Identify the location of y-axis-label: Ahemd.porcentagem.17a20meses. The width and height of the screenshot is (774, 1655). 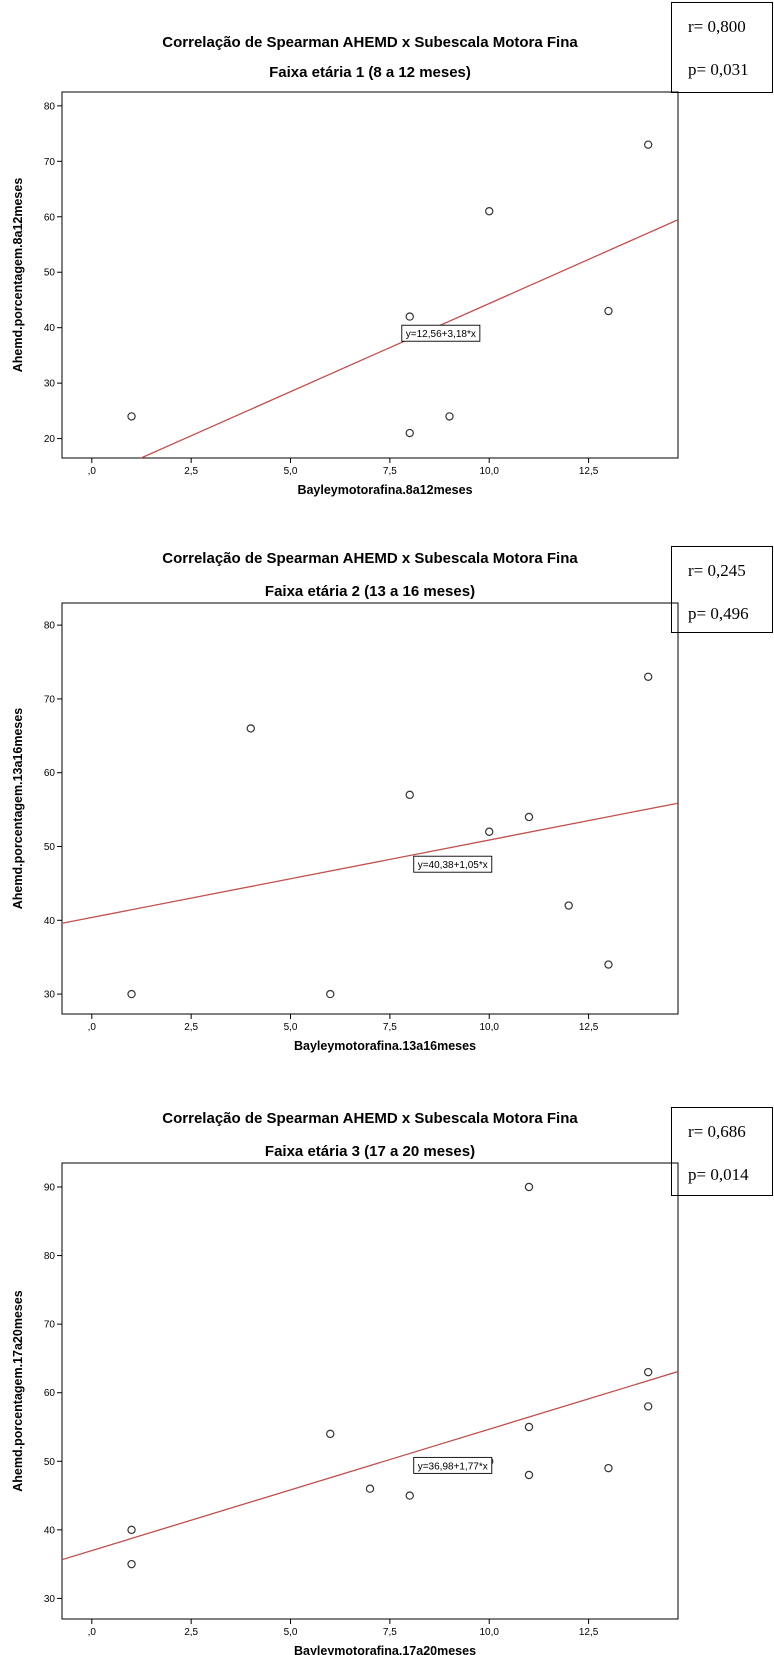
(18, 1391).